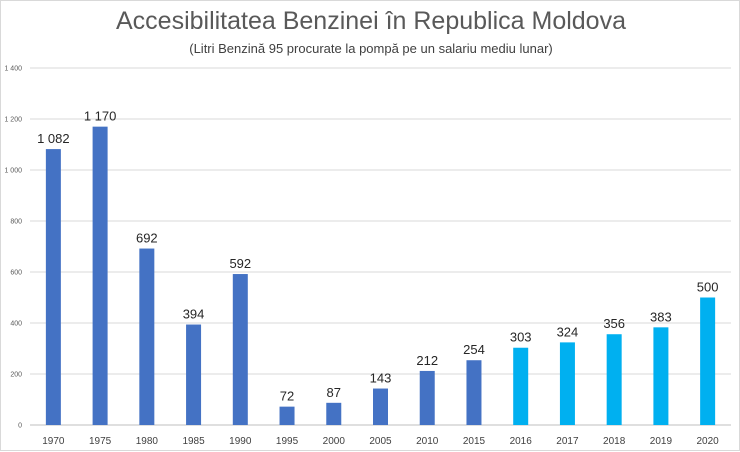 This screenshot has width=740, height=452. Describe the element at coordinates (568, 331) in the screenshot. I see `data-label: 324` at that location.